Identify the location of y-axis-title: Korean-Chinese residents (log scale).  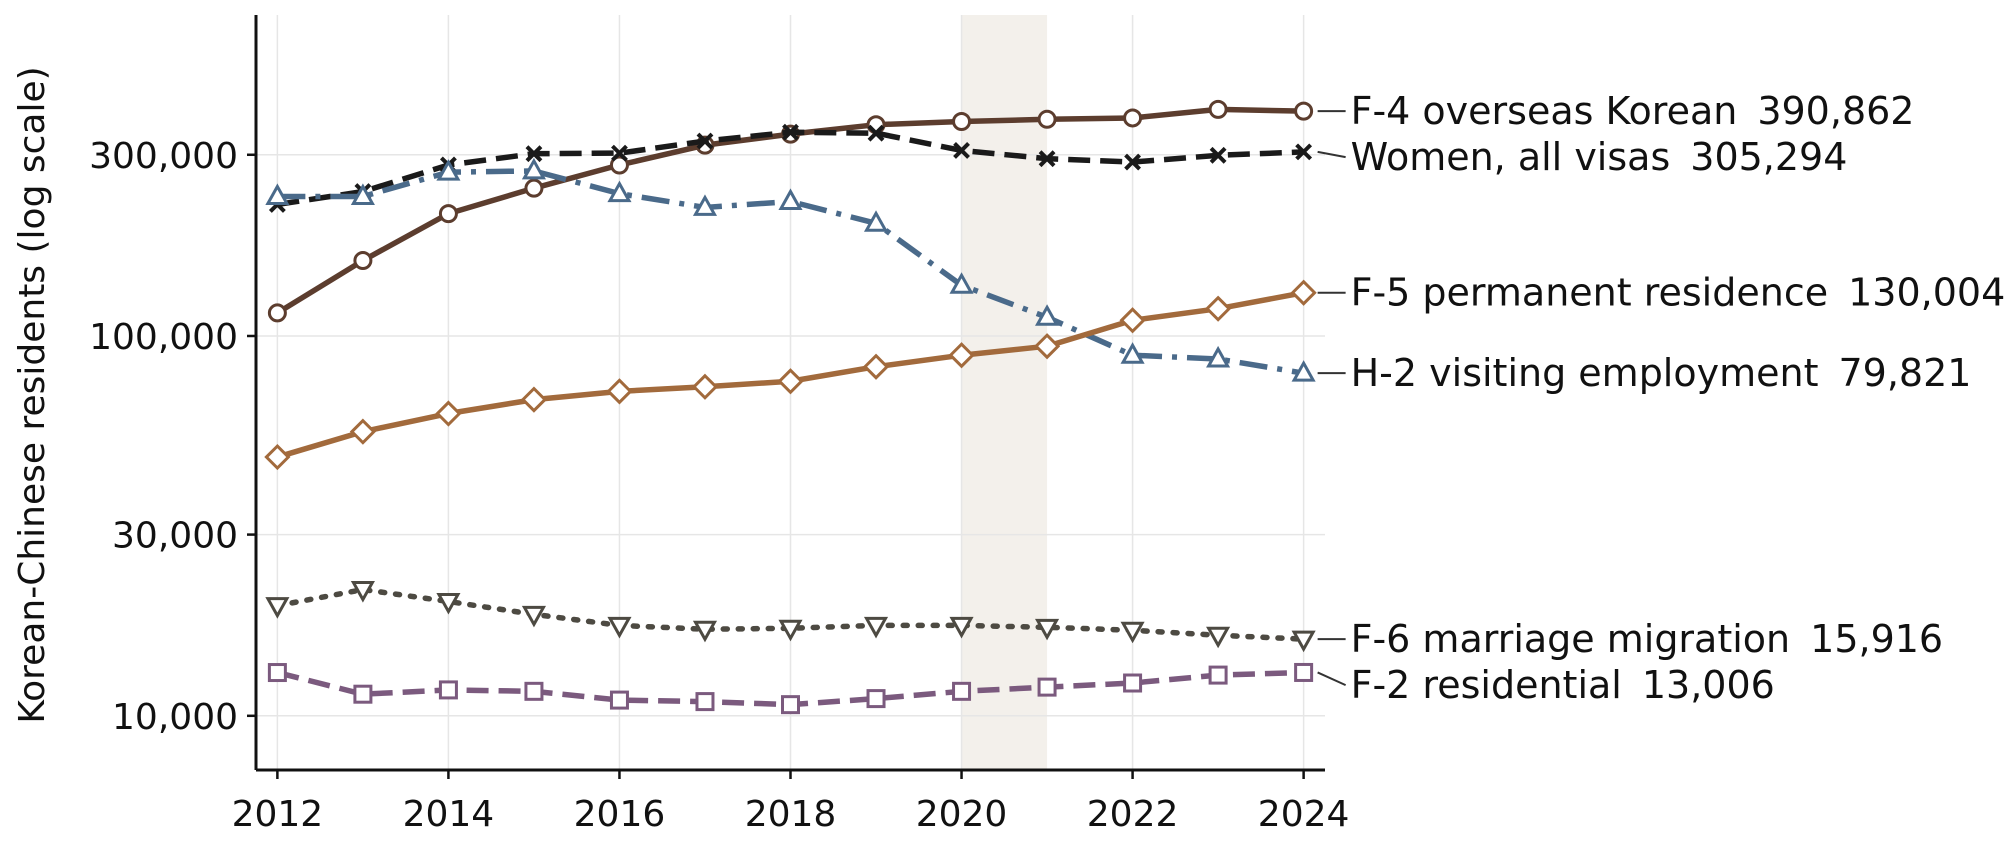
(32, 394).